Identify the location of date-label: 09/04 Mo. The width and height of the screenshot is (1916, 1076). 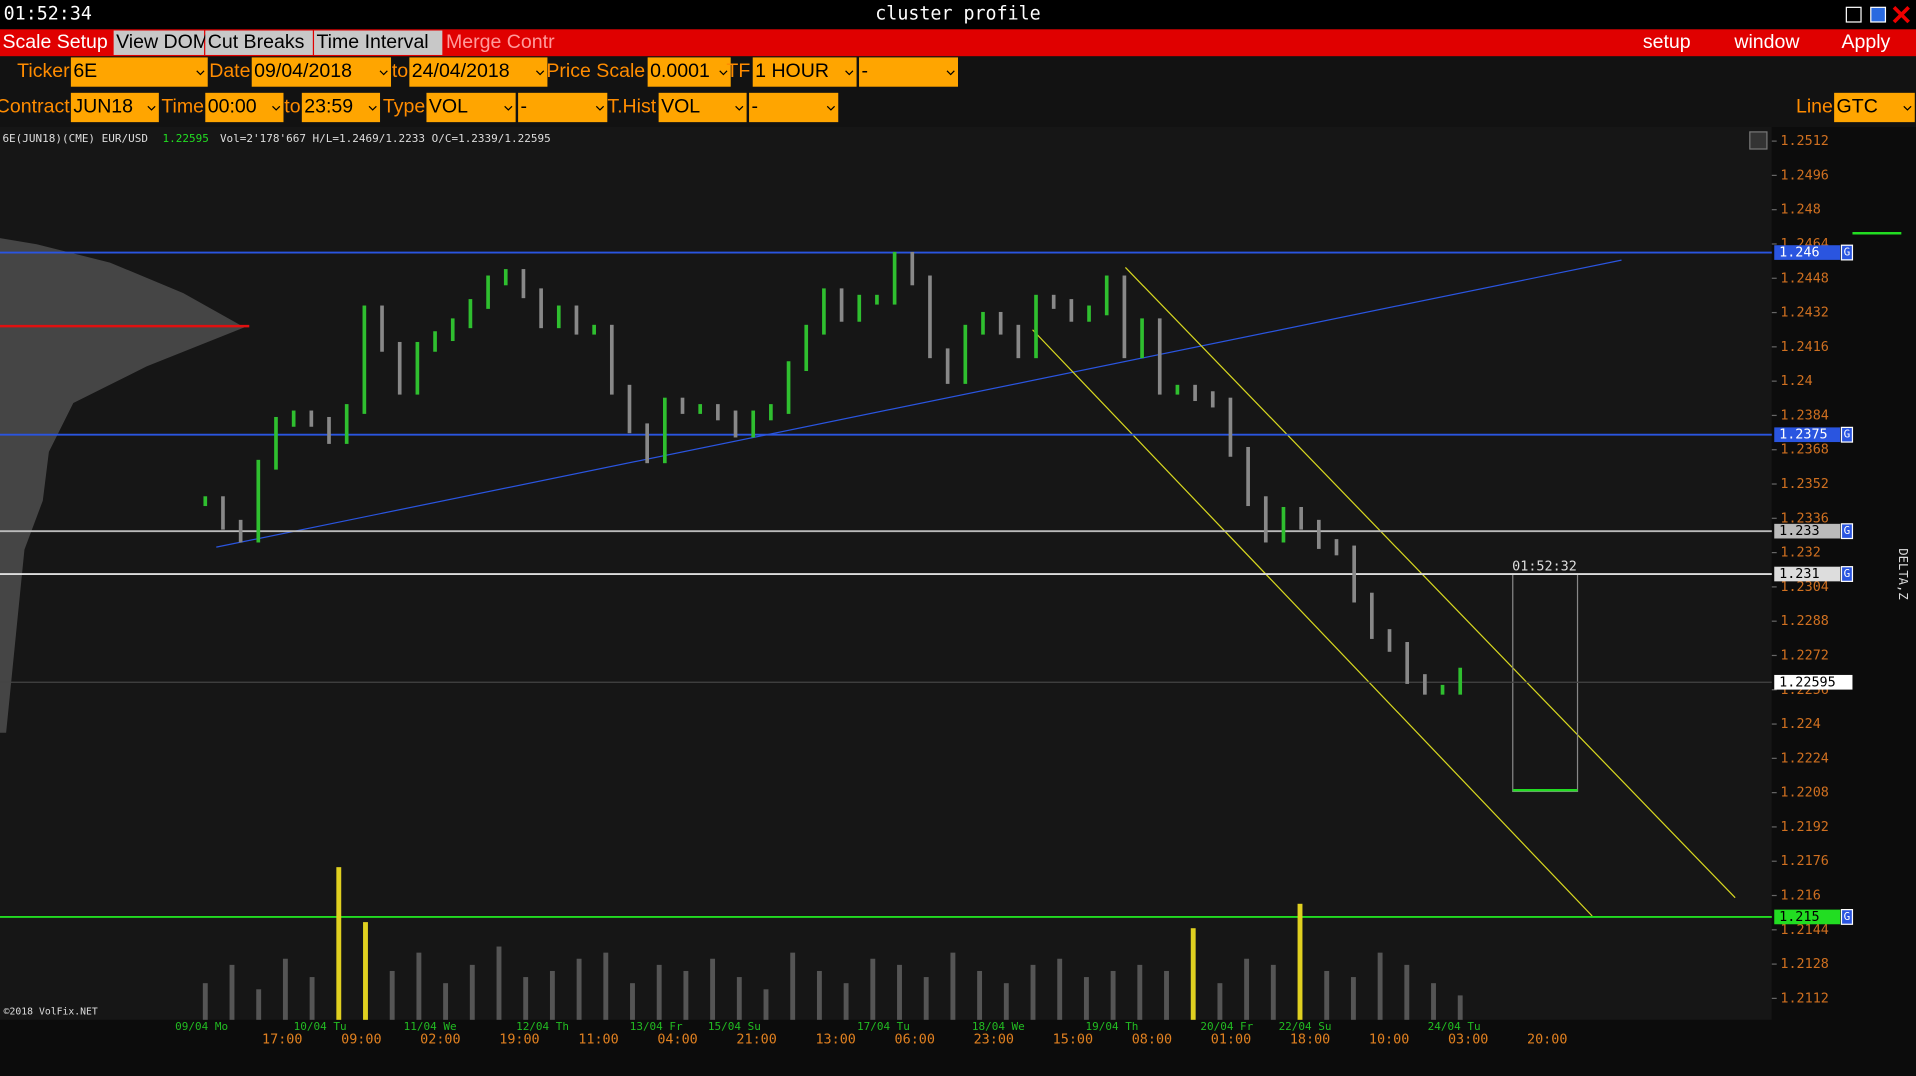
(201, 1026).